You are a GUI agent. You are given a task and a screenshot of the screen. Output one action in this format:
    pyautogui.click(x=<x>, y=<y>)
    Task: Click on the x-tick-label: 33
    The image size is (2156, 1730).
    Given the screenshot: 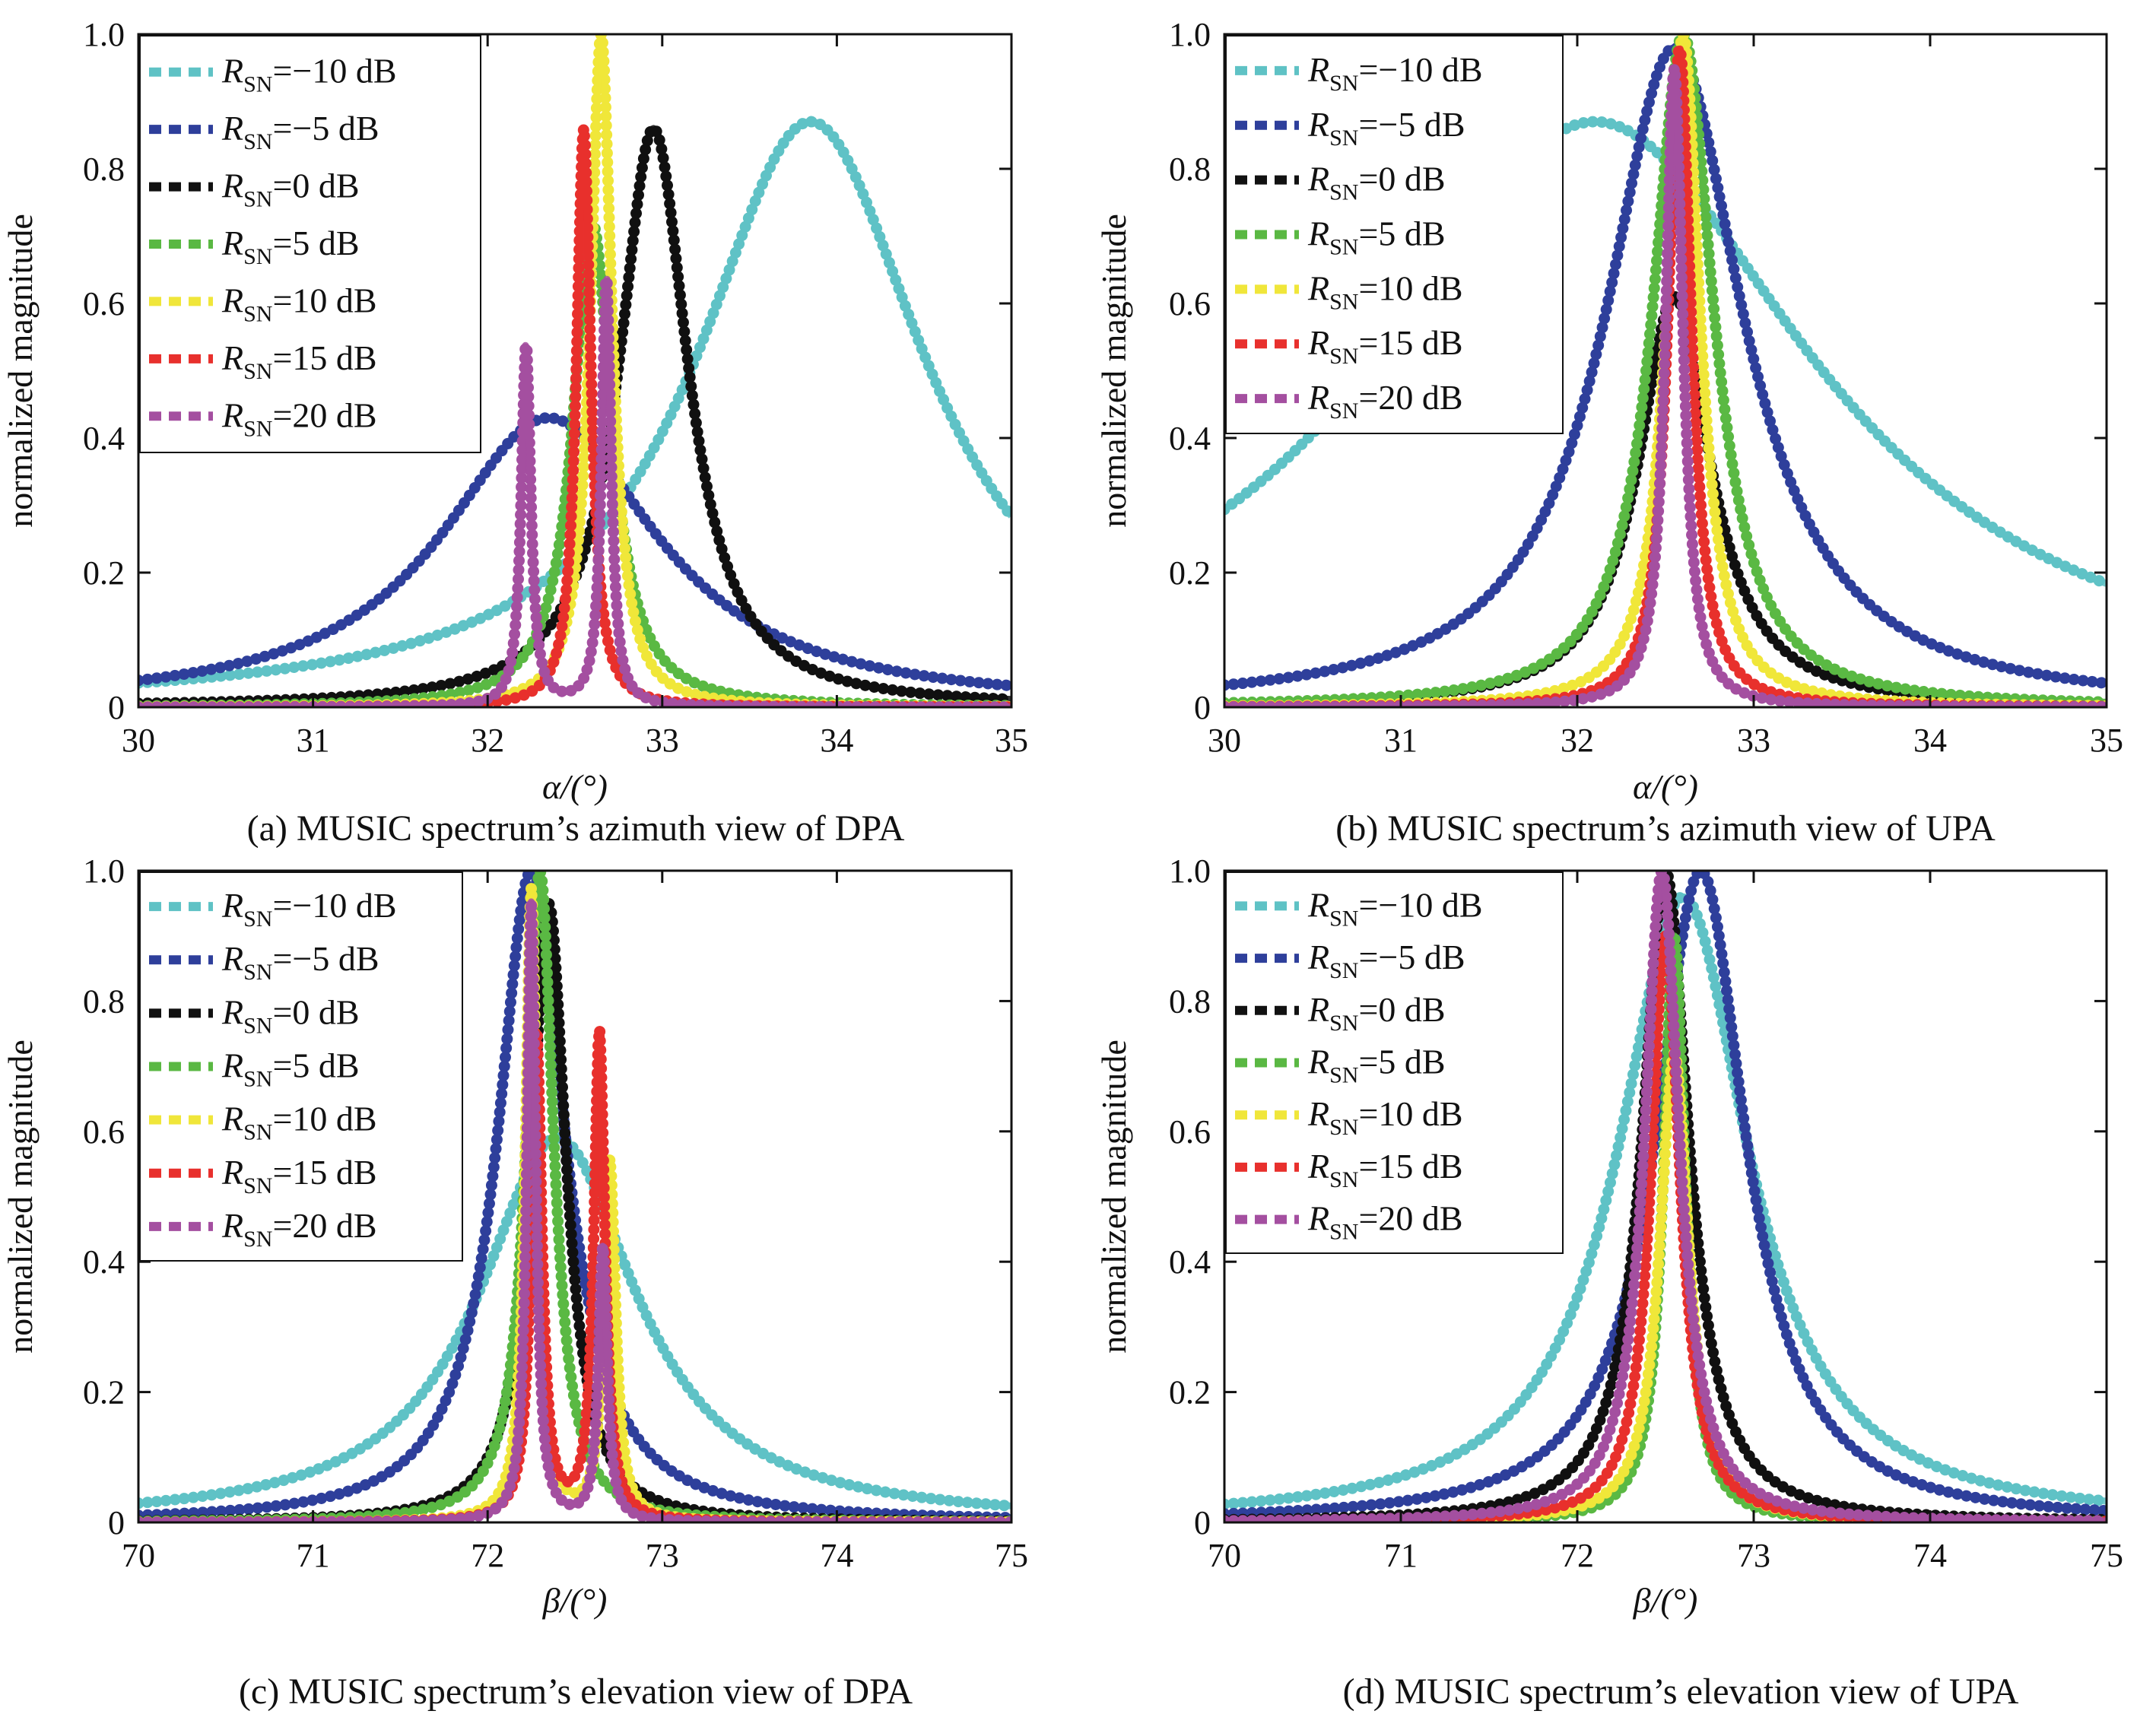 What is the action you would take?
    pyautogui.click(x=662, y=740)
    